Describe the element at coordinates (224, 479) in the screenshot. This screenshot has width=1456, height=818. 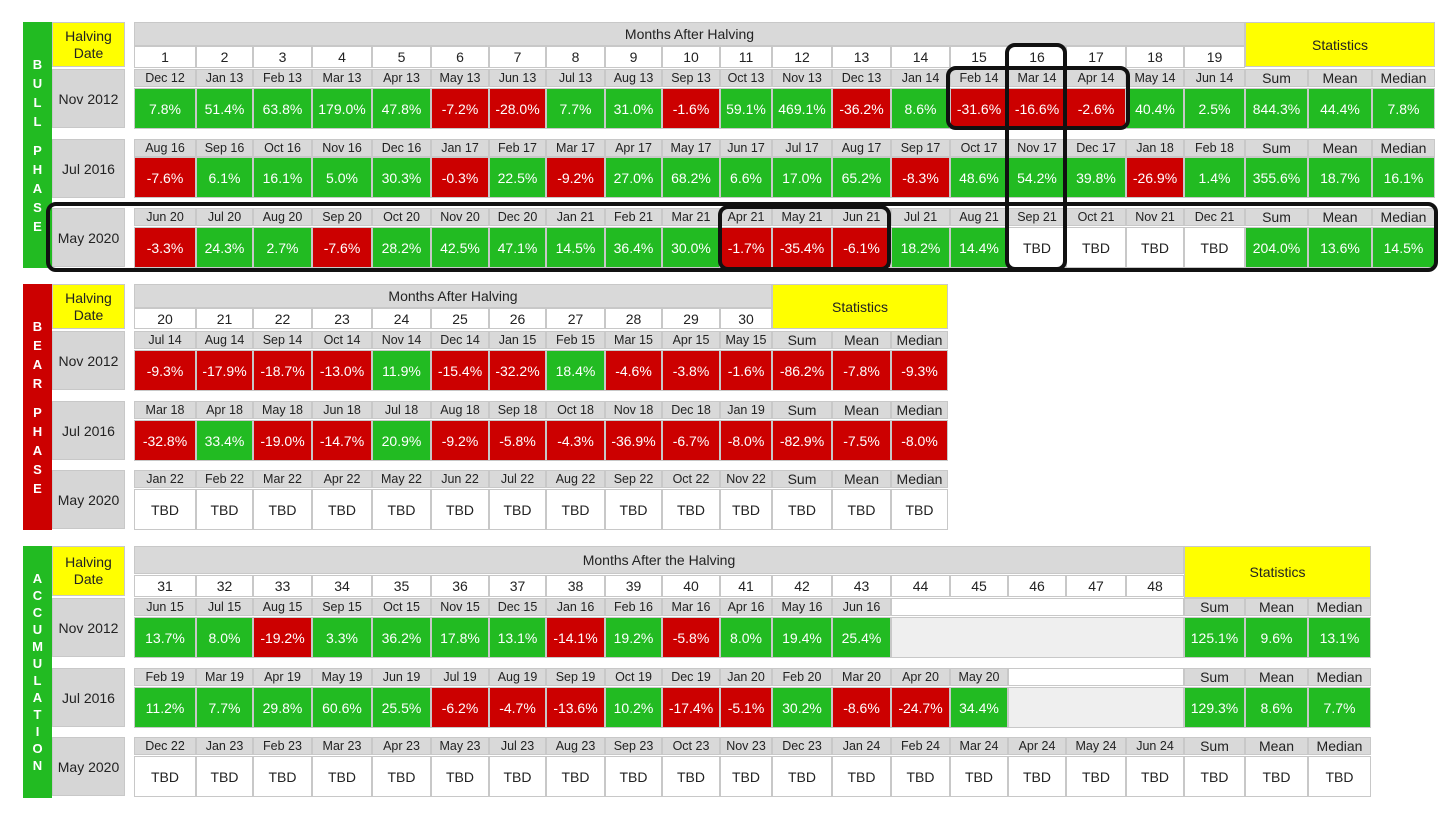
I see `month-date: Feb 22` at that location.